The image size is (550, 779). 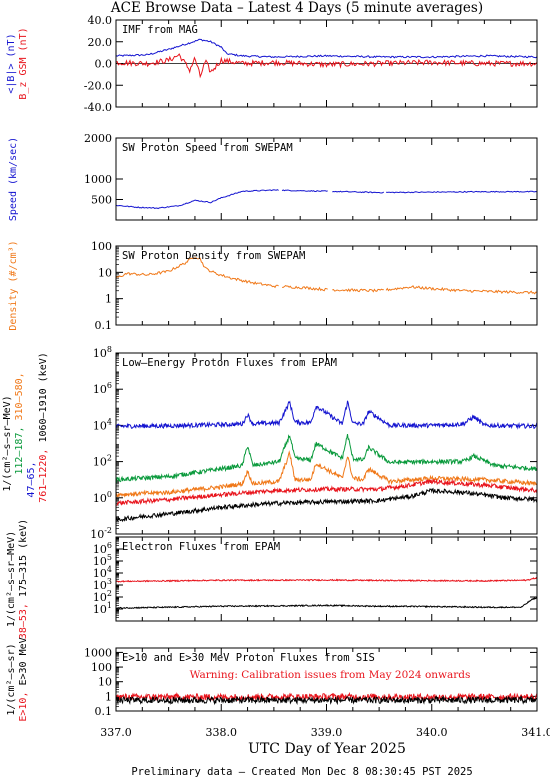 What do you see at coordinates (207, 148) in the screenshot?
I see `panel-title: SW Proton Speed from SWEPAM` at bounding box center [207, 148].